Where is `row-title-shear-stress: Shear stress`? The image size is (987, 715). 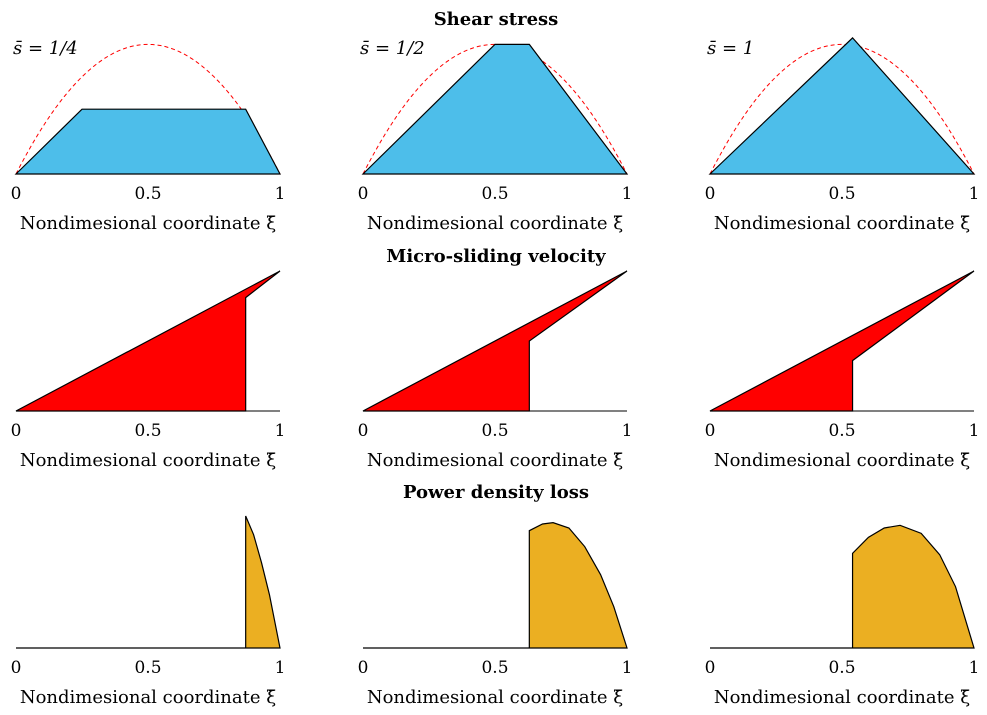
row-title-shear-stress: Shear stress is located at coordinates (496, 19).